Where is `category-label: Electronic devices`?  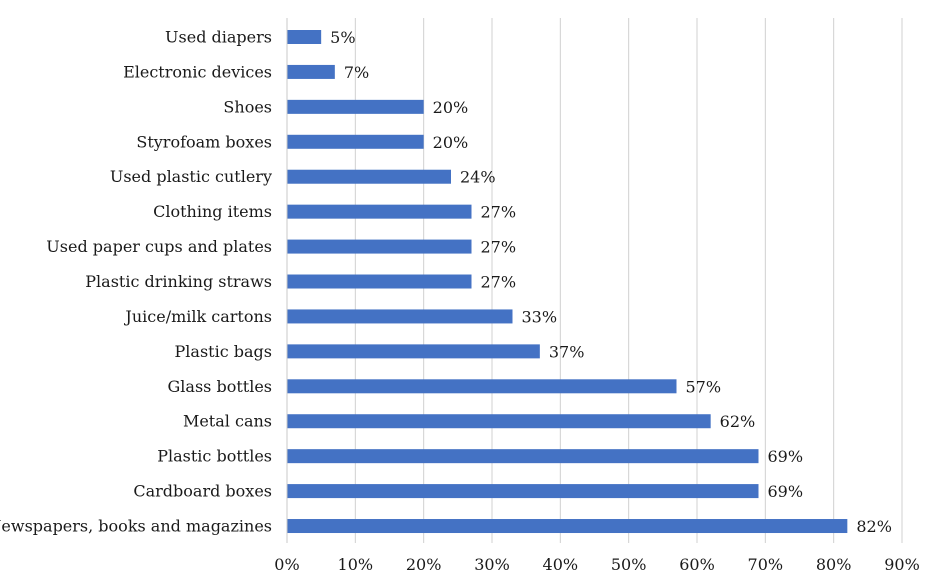
category-label: Electronic devices is located at coordinates (197, 71).